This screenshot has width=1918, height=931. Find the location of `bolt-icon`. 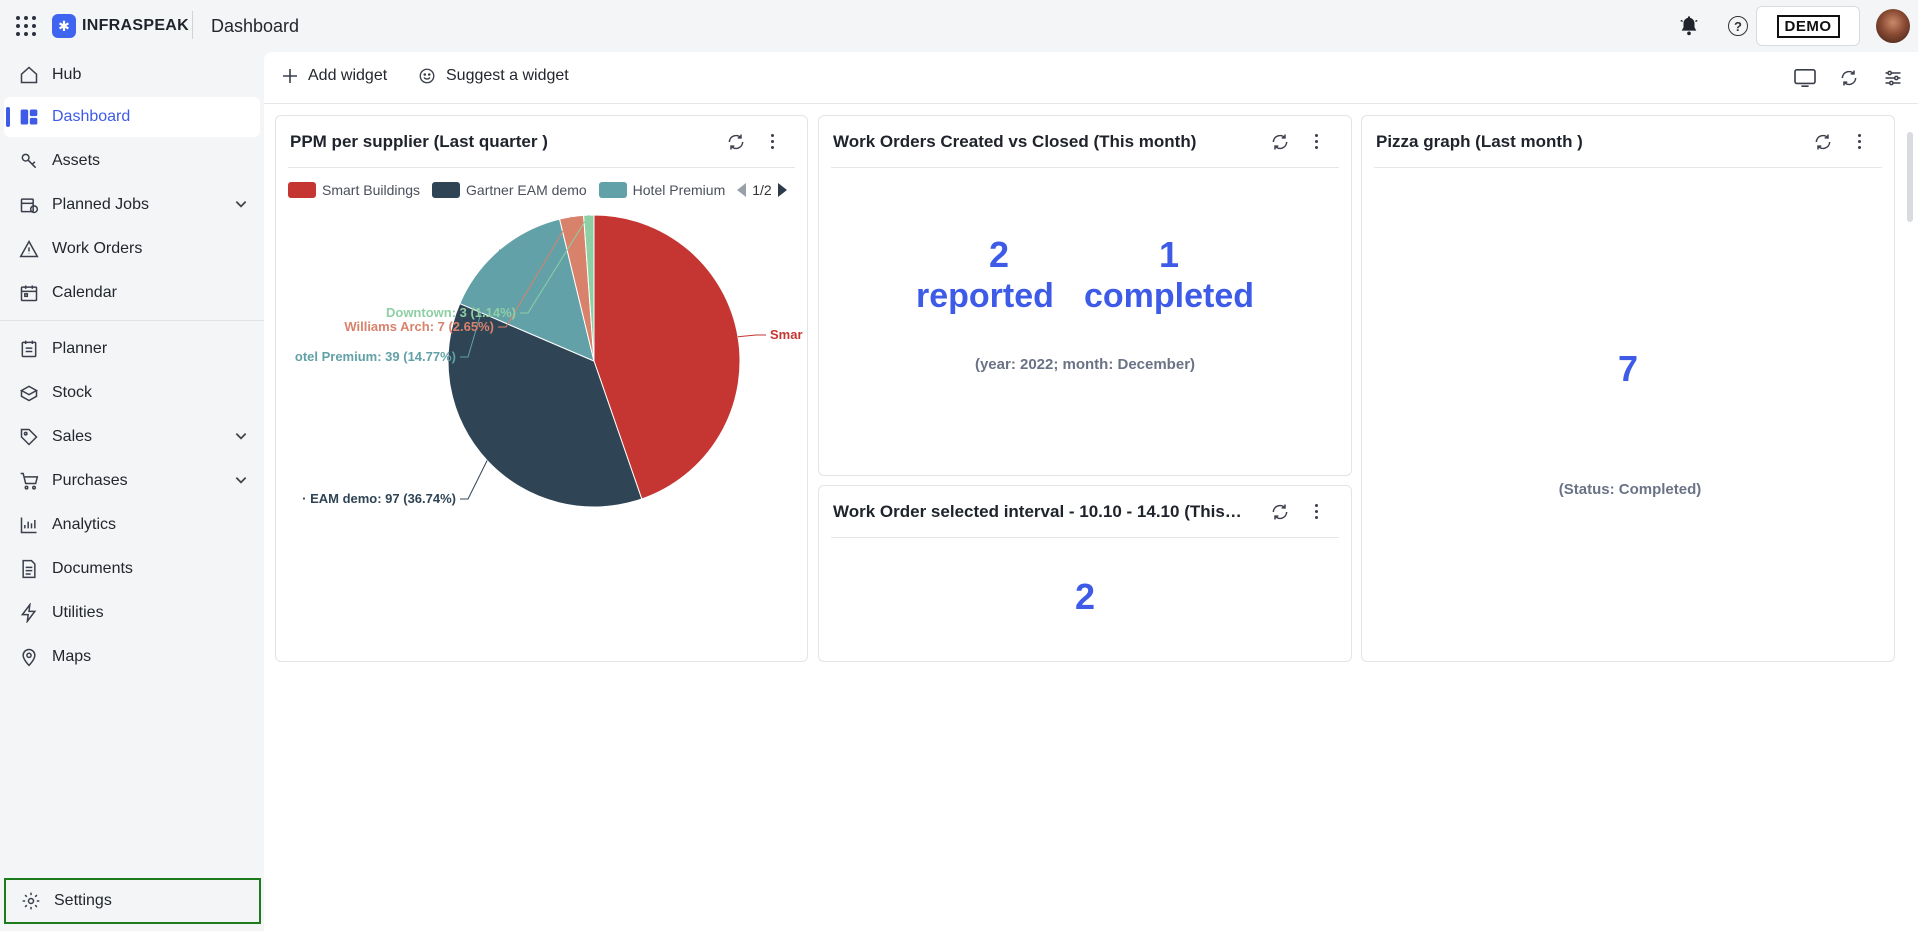

bolt-icon is located at coordinates (29, 613).